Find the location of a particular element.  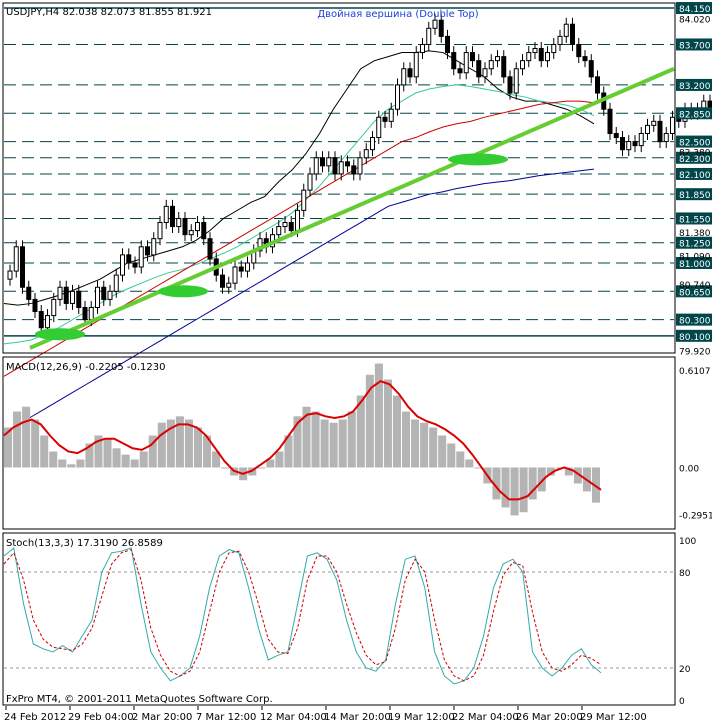

stoch-axis-label: 100 is located at coordinates (687, 542).